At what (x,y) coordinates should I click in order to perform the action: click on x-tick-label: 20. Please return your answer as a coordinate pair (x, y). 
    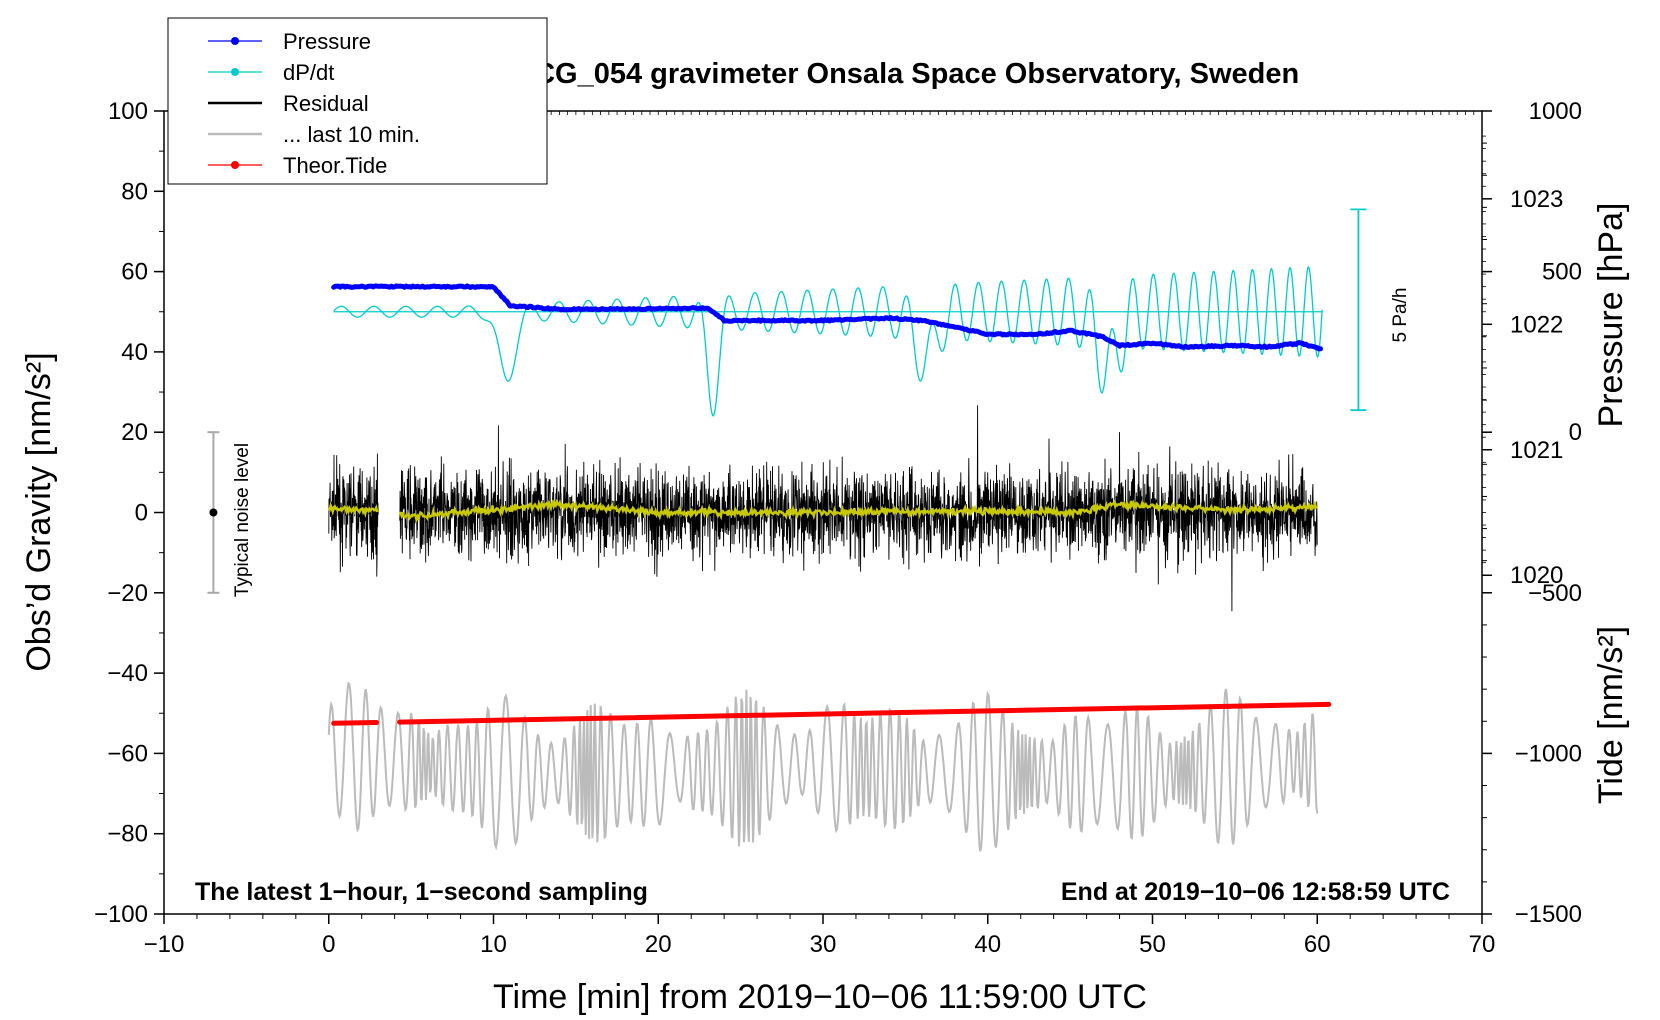
    Looking at the image, I should click on (658, 944).